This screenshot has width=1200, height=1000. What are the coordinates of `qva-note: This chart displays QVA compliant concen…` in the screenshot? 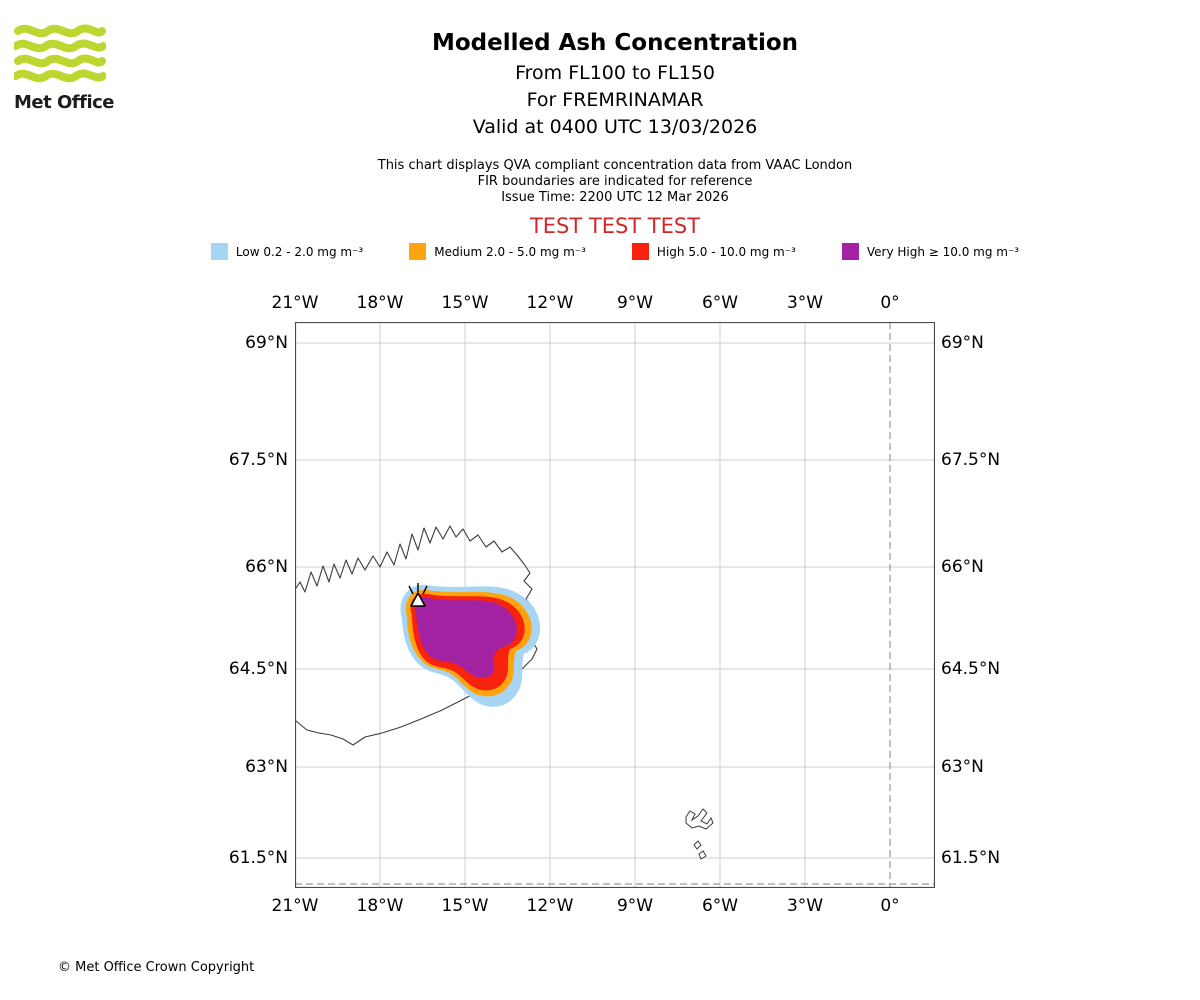 It's located at (615, 165).